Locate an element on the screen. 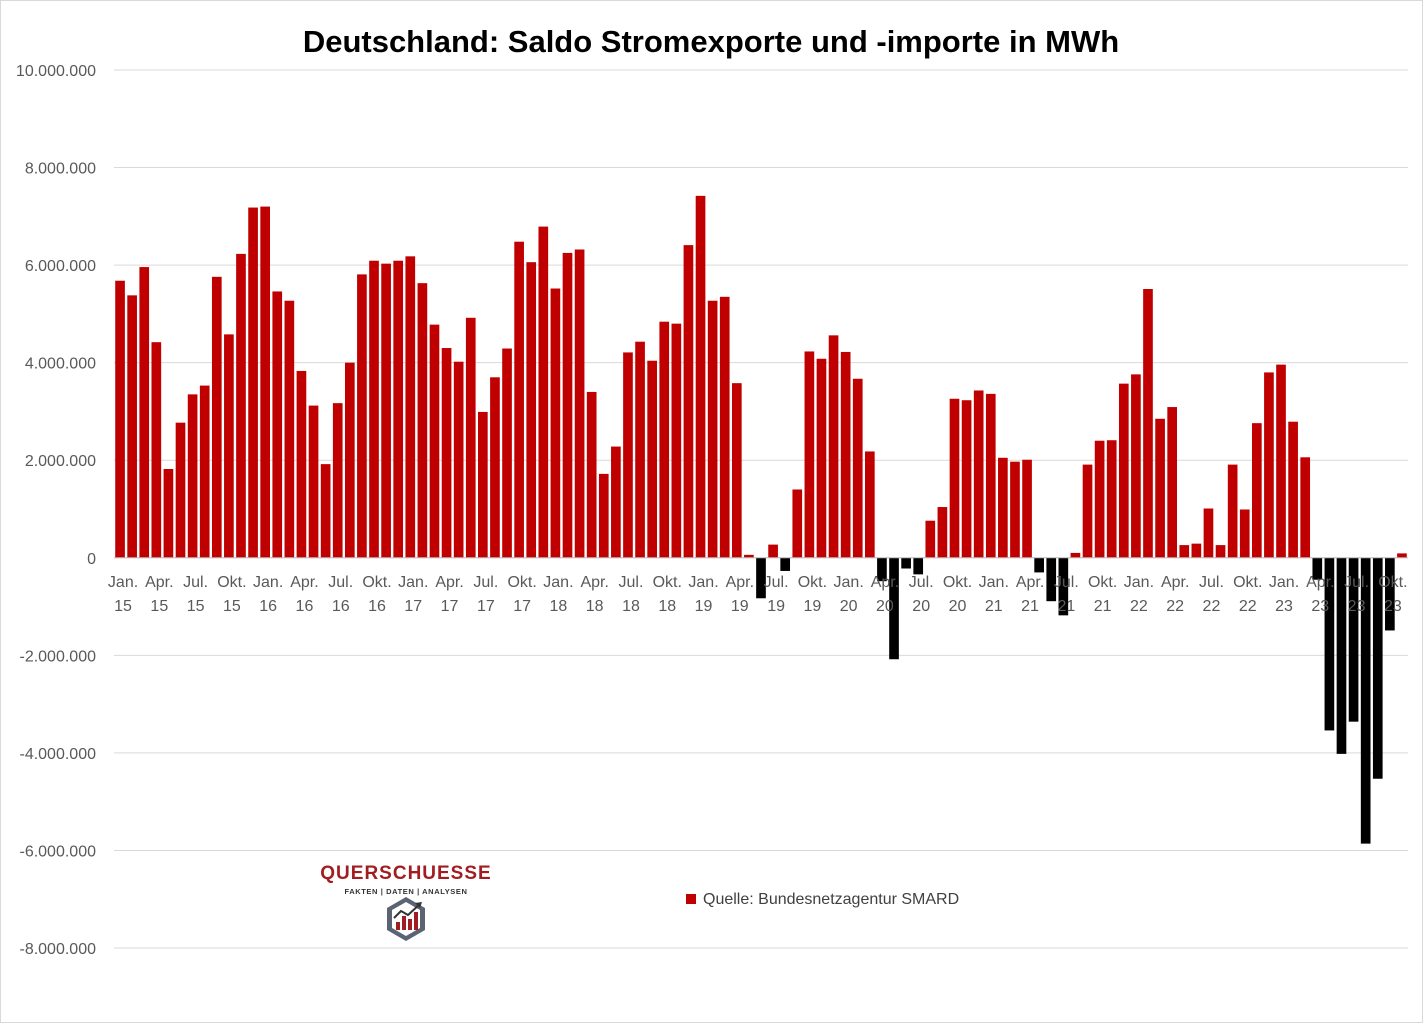 The image size is (1423, 1023). legend: Quelle: Bundesnetzagentur SMARD is located at coordinates (822, 899).